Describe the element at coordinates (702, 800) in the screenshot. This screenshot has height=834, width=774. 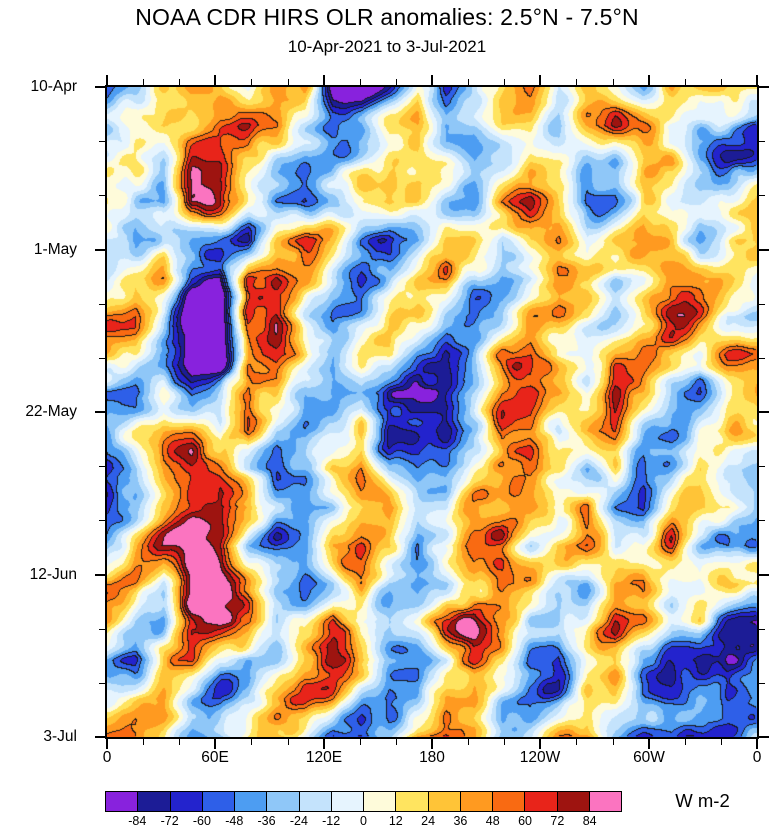
I see `colorbar-units-label: W m-2` at that location.